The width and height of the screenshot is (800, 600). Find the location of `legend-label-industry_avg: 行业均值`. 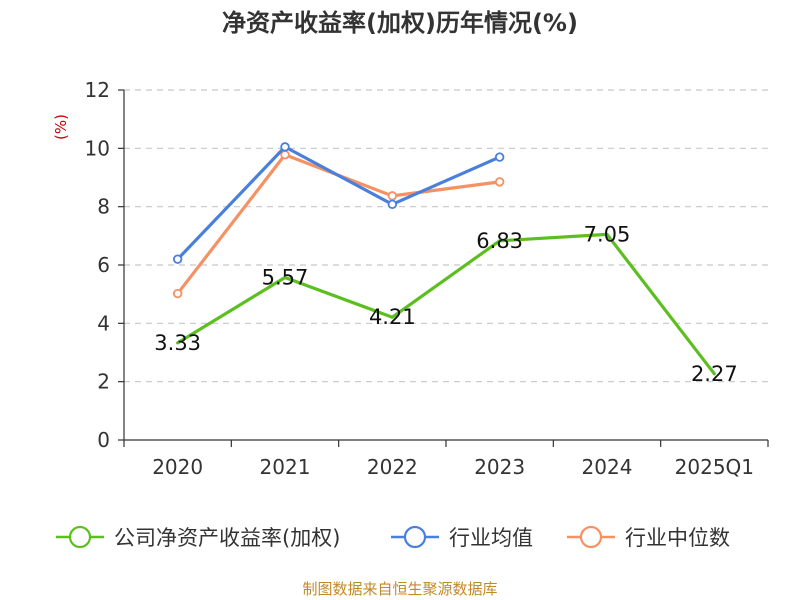

legend-label-industry_avg: 行业均值 is located at coordinates (491, 538).